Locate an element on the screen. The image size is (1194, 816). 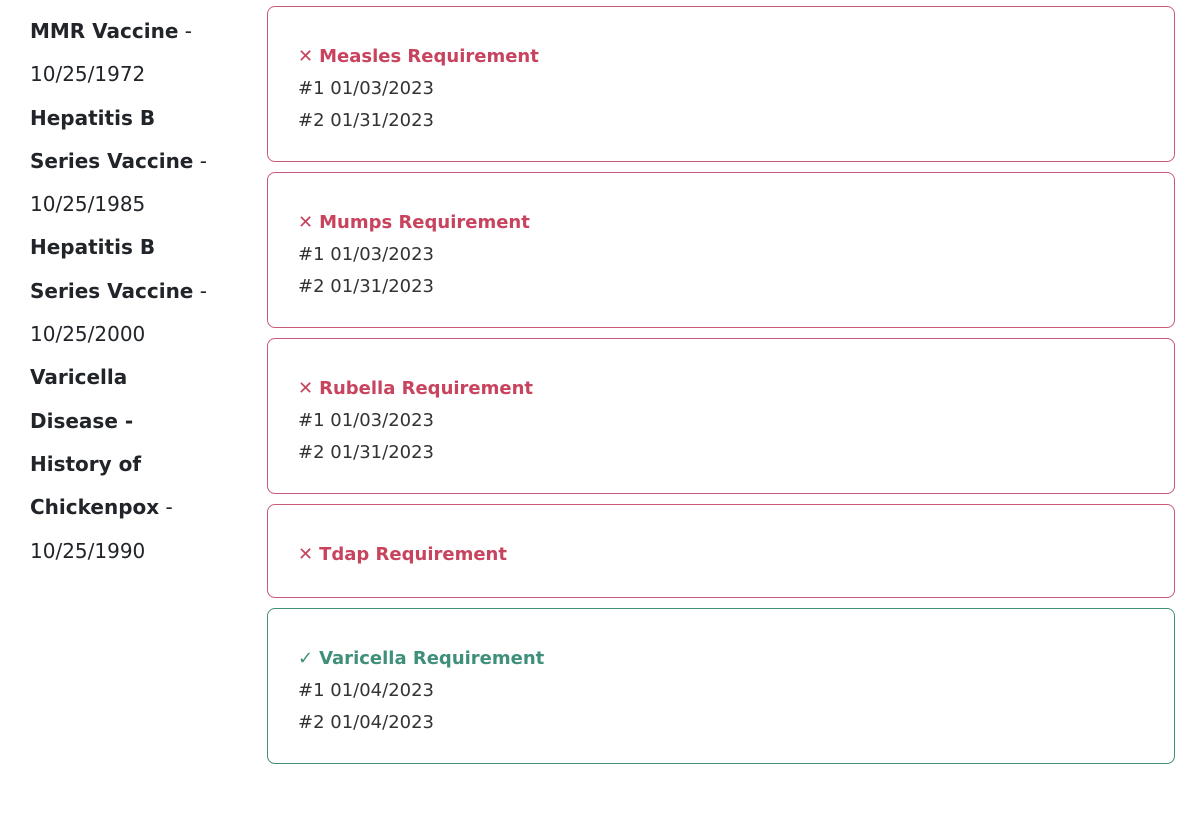
check-icon: ✓ is located at coordinates (306, 658).